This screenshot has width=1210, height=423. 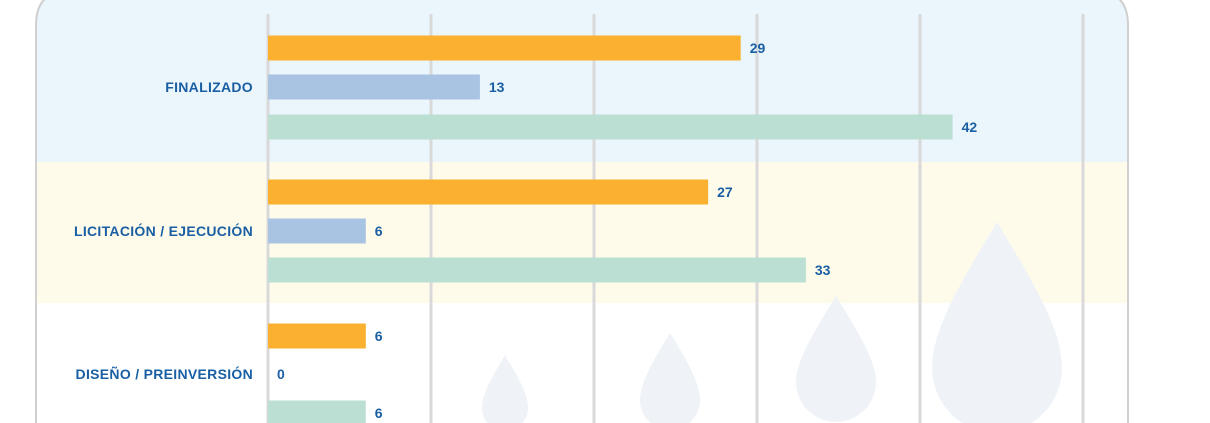 What do you see at coordinates (823, 270) in the screenshot?
I see `data-label: 33` at bounding box center [823, 270].